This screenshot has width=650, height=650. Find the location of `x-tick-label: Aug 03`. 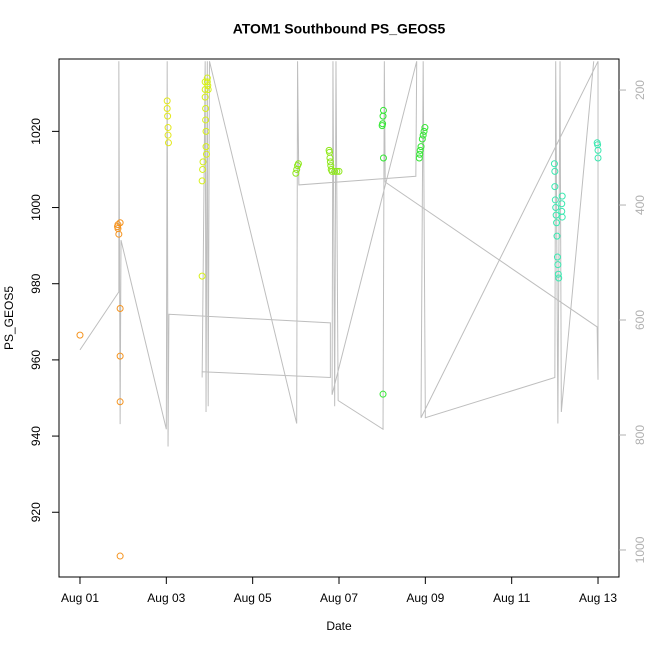

x-tick-label: Aug 03 is located at coordinates (166, 598).